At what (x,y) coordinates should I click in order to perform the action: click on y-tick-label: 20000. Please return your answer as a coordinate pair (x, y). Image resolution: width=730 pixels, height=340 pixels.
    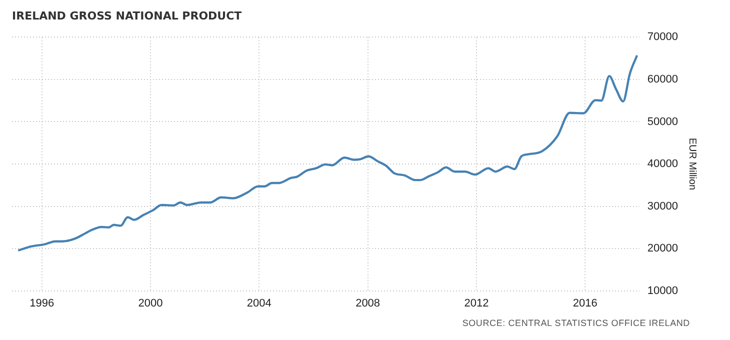
    Looking at the image, I should click on (662, 248).